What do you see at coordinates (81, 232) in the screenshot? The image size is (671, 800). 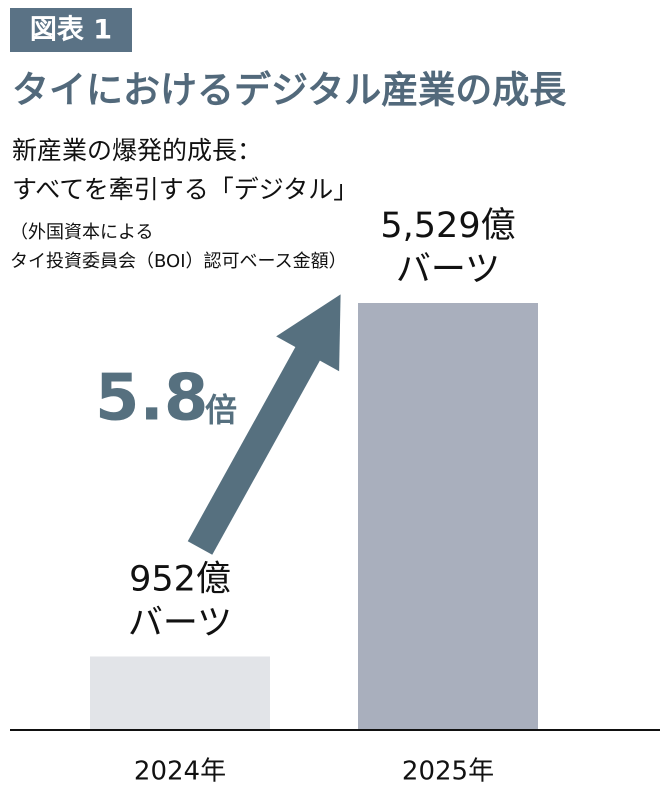 I see `note: （外国資本による` at bounding box center [81, 232].